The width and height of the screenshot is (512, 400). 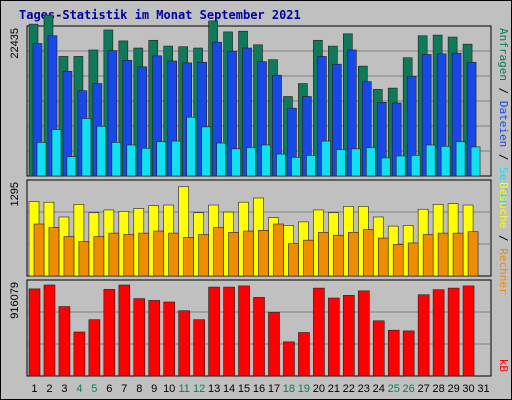 What do you see at coordinates (229, 389) in the screenshot?
I see `x-tick-label-day-14: 14` at bounding box center [229, 389].